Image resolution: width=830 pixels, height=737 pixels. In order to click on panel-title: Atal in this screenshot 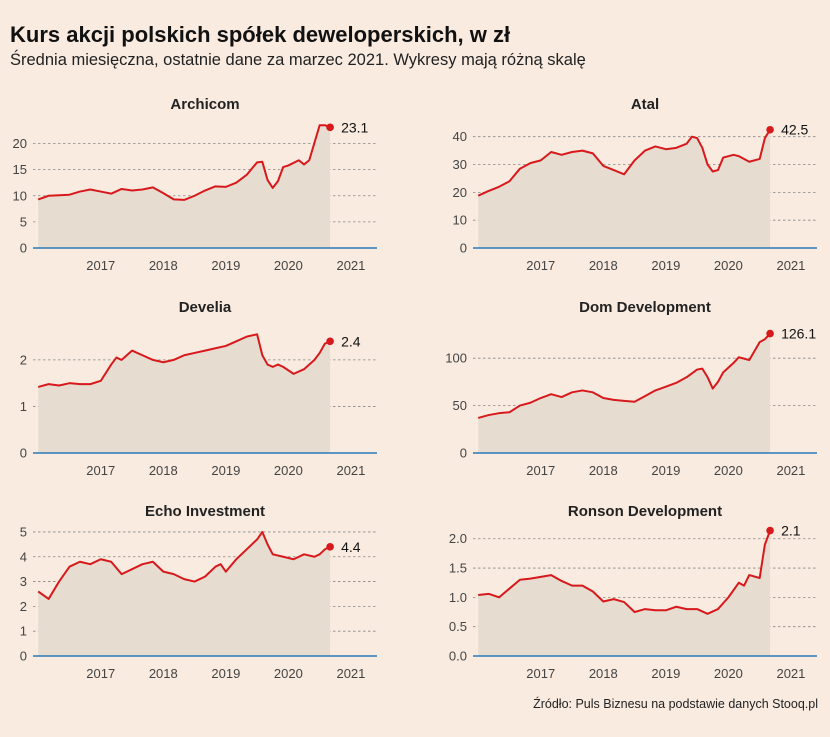, I will do `click(645, 104)`.